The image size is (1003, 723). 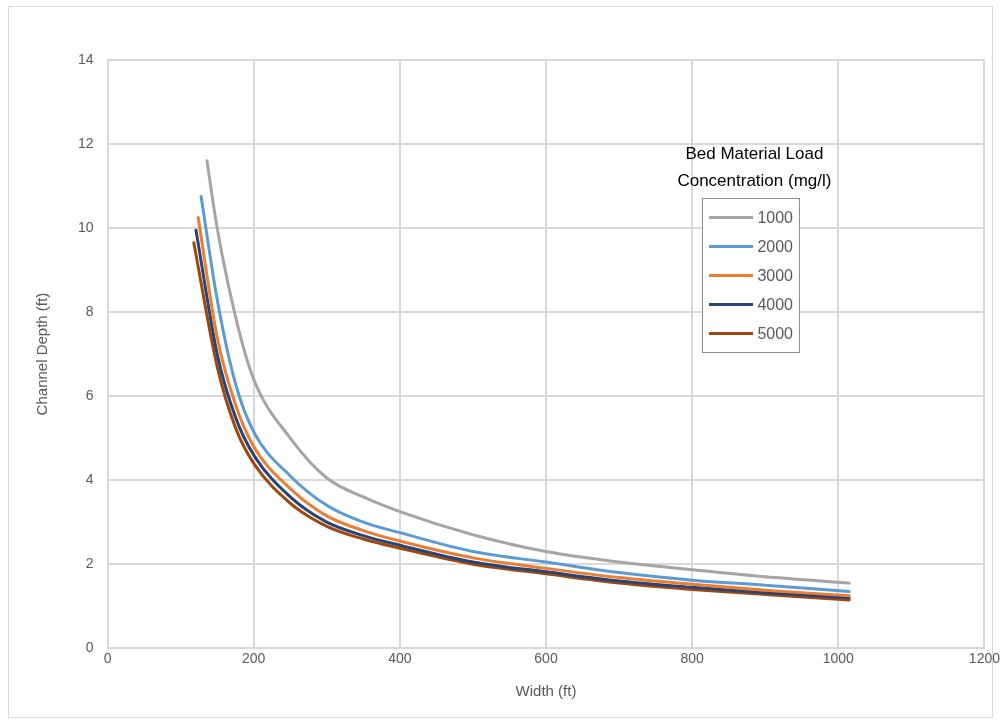 I want to click on x-tick-label: 600, so click(x=546, y=658).